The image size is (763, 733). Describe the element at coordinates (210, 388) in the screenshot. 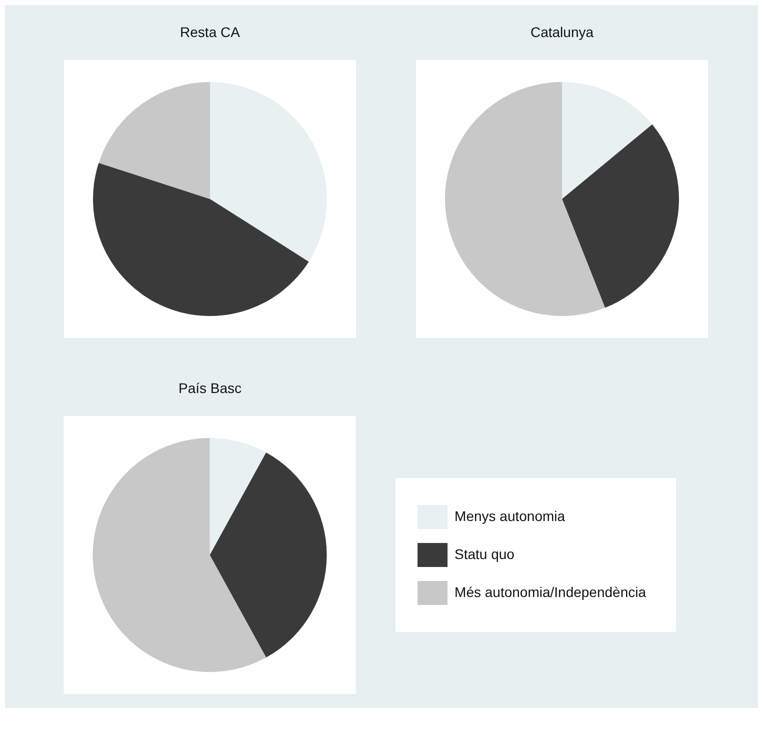

I see `chart-title: País Basc` at that location.